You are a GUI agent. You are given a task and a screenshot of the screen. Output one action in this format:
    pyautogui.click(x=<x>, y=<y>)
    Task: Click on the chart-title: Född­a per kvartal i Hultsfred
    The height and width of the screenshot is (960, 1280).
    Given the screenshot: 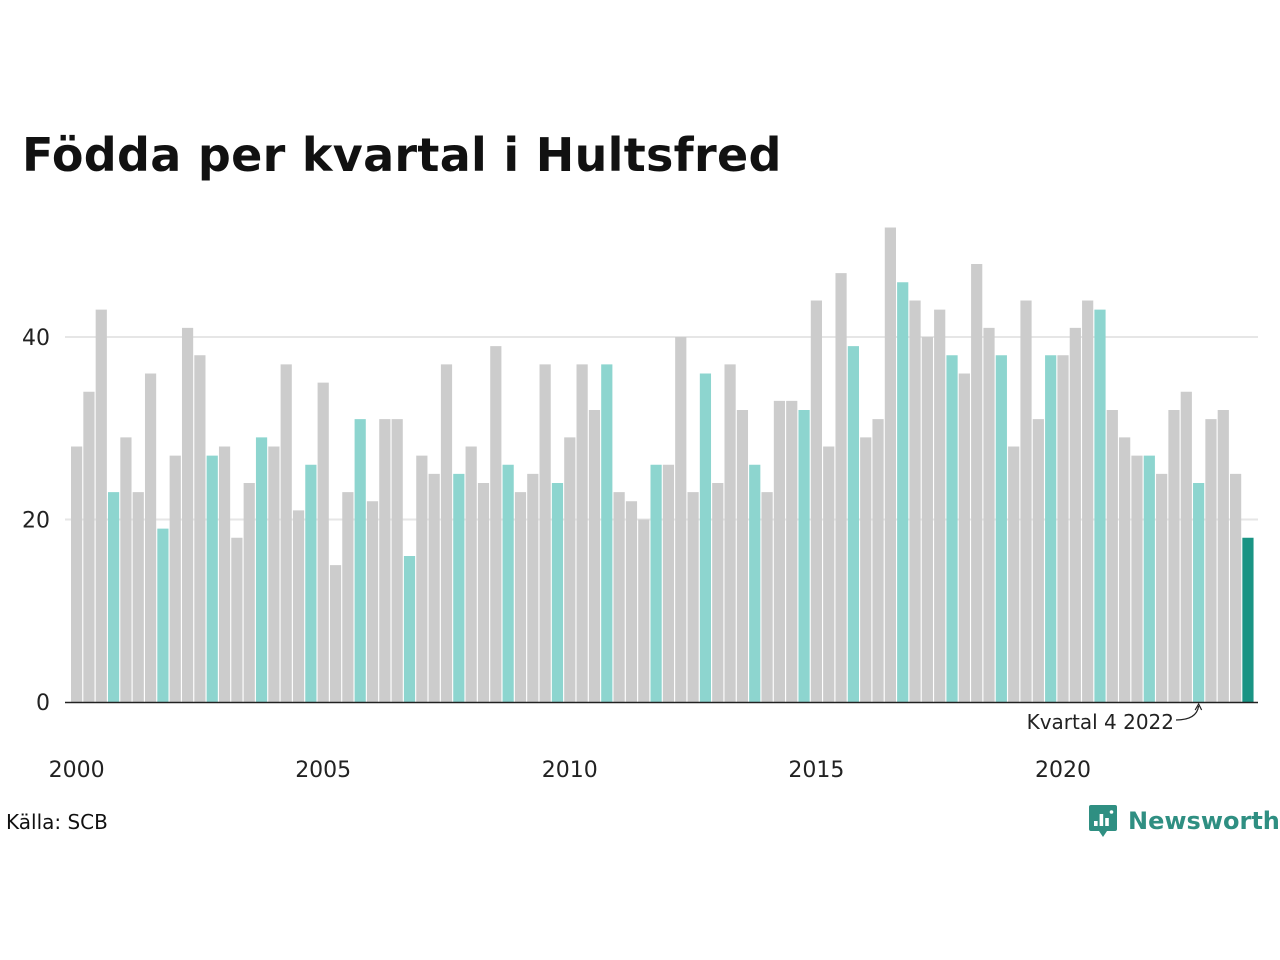 What is the action you would take?
    pyautogui.click(x=402, y=155)
    